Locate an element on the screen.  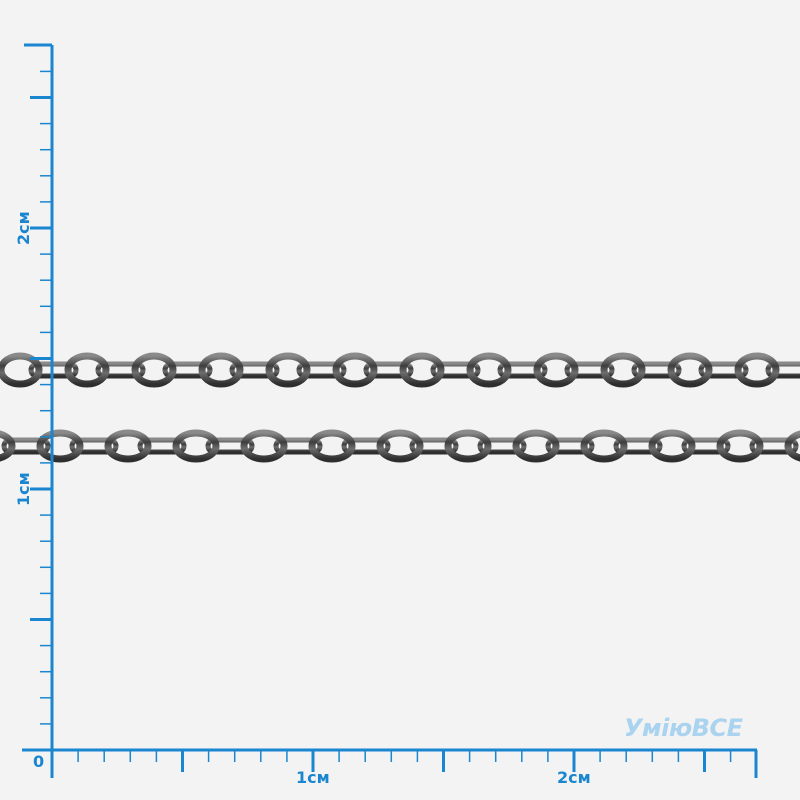
chain-row-bottom is located at coordinates (400, 446).